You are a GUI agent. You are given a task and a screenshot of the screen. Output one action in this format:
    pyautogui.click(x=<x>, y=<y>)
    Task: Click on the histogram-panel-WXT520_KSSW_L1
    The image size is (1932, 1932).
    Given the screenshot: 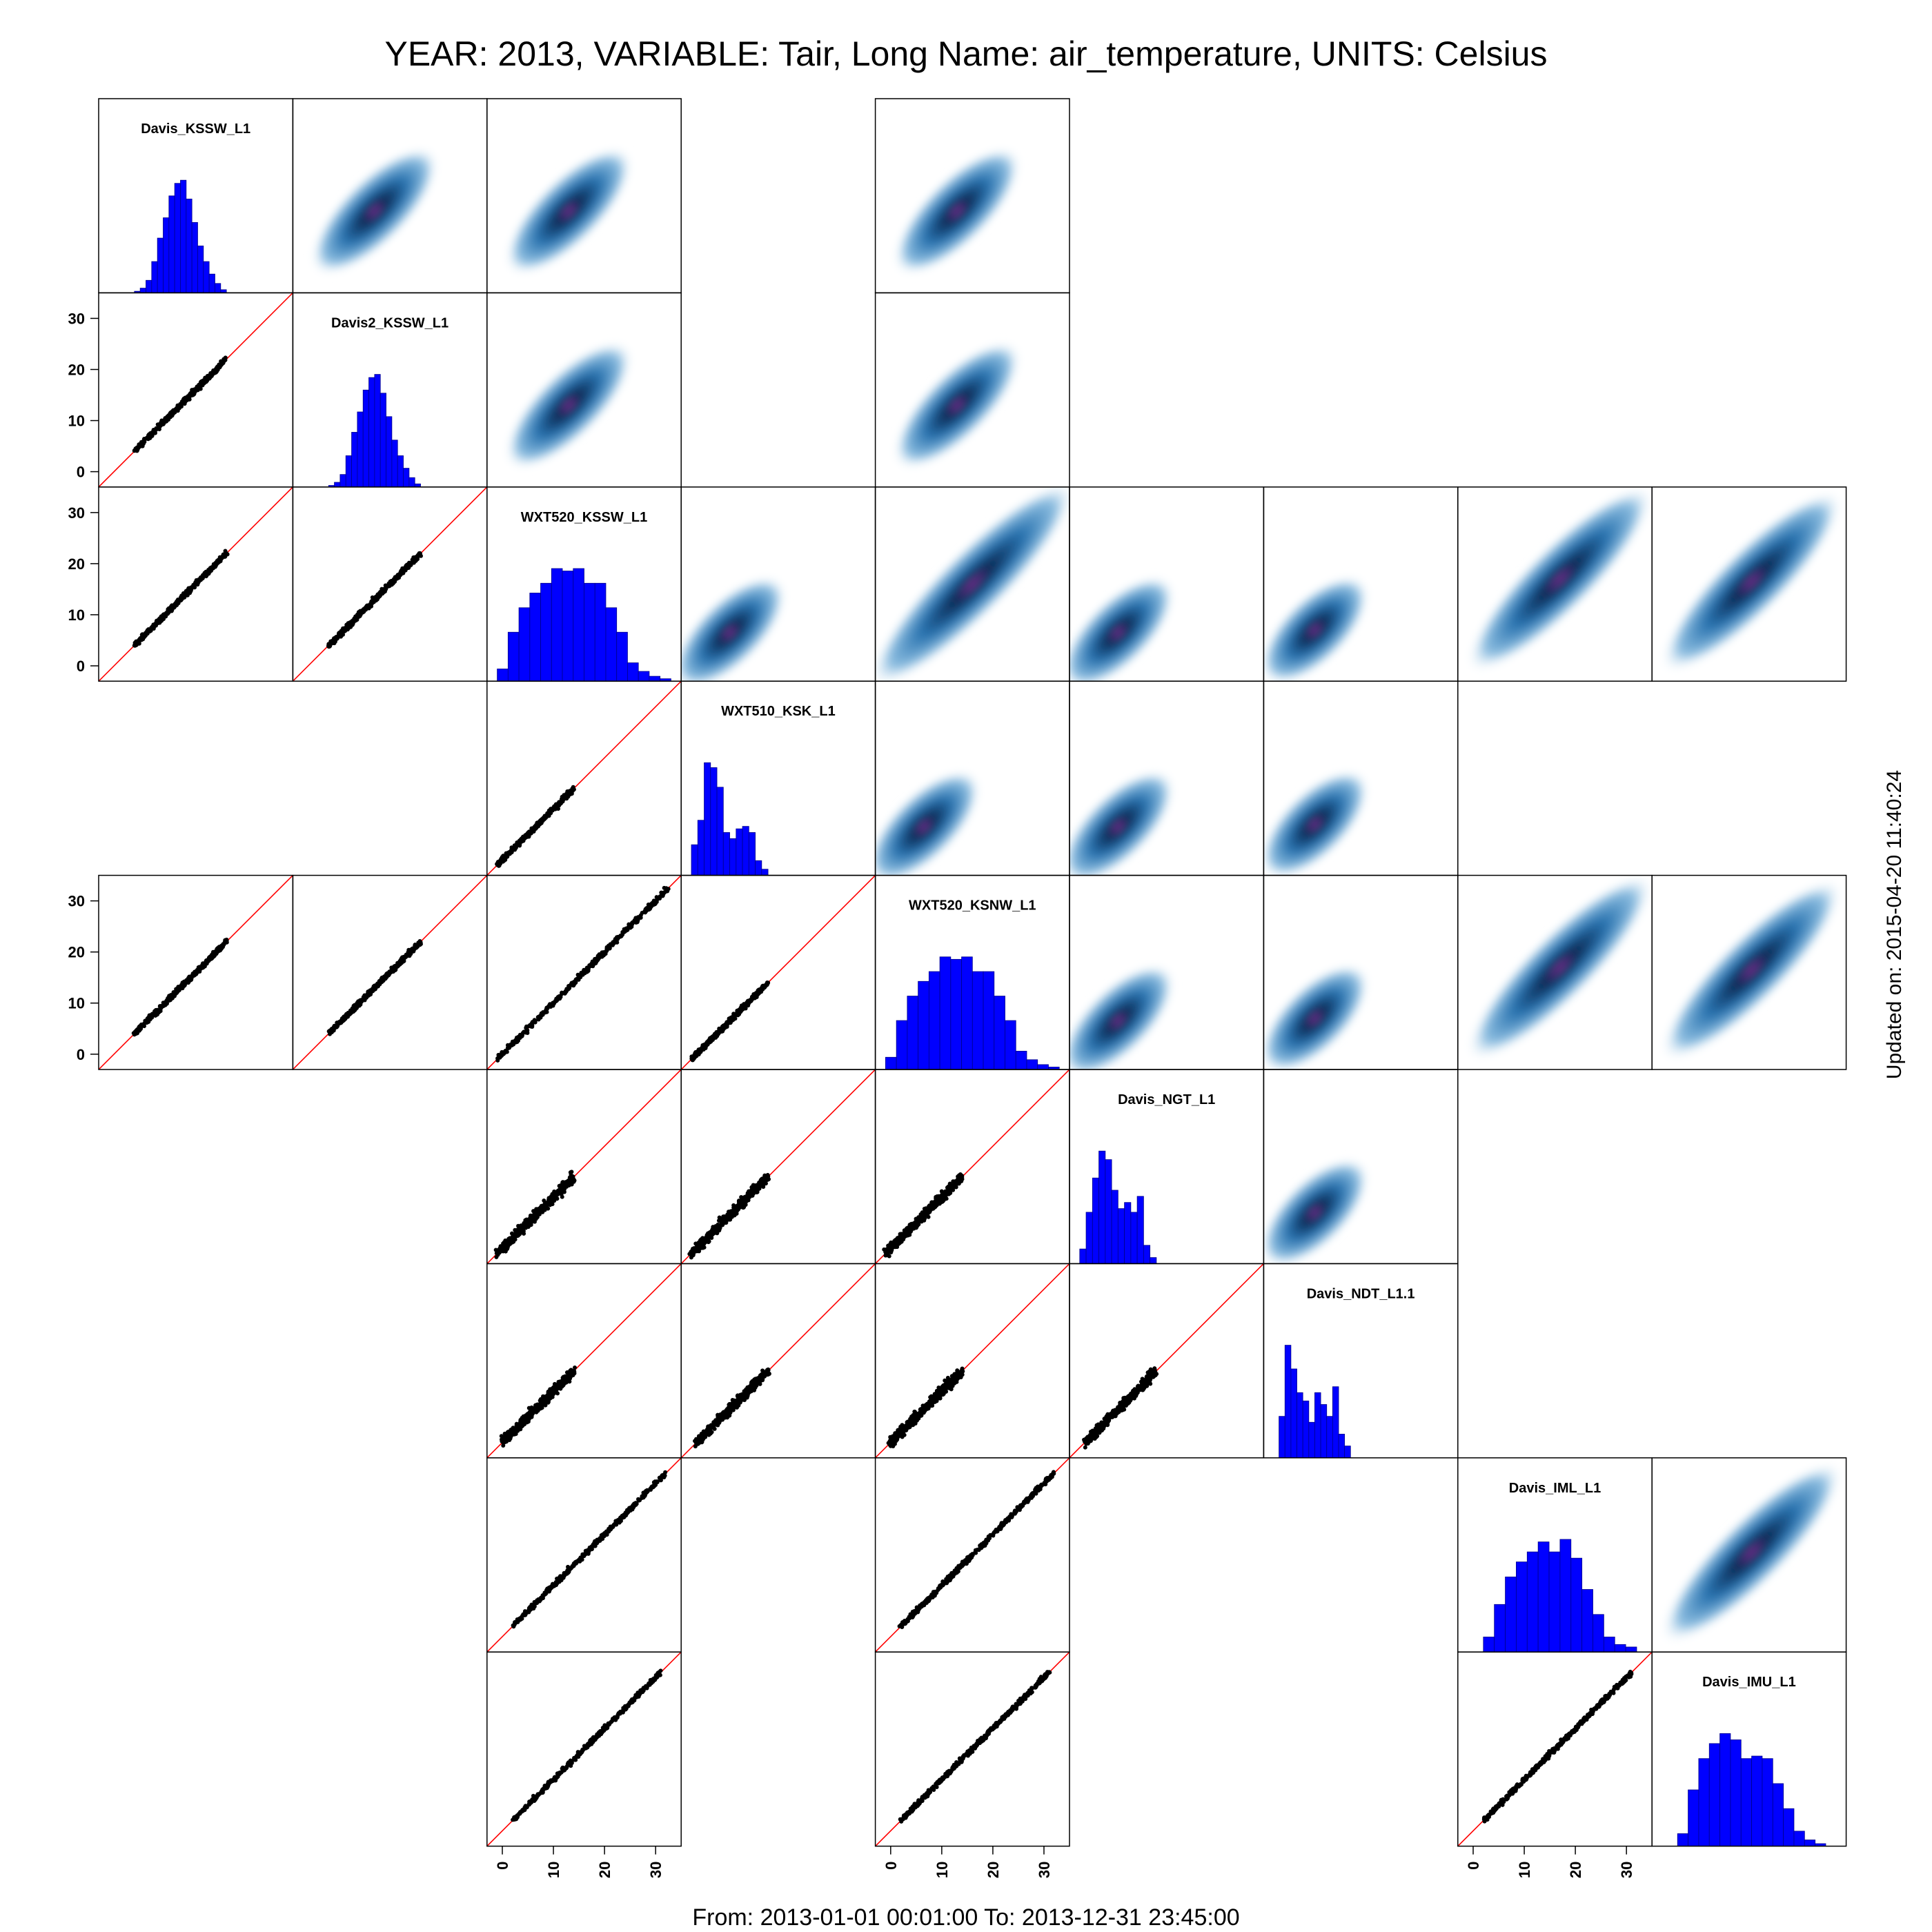 What is the action you would take?
    pyautogui.click(x=584, y=625)
    